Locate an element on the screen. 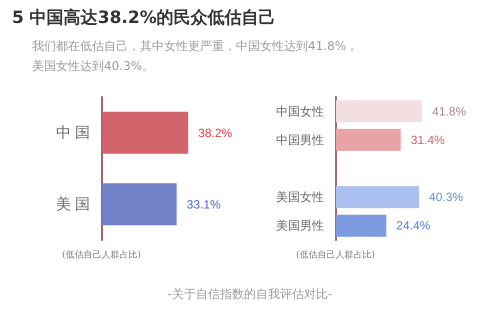 Image resolution: width=500 pixels, height=316 pixels. y-tick-label: 中国女性 is located at coordinates (300, 111).